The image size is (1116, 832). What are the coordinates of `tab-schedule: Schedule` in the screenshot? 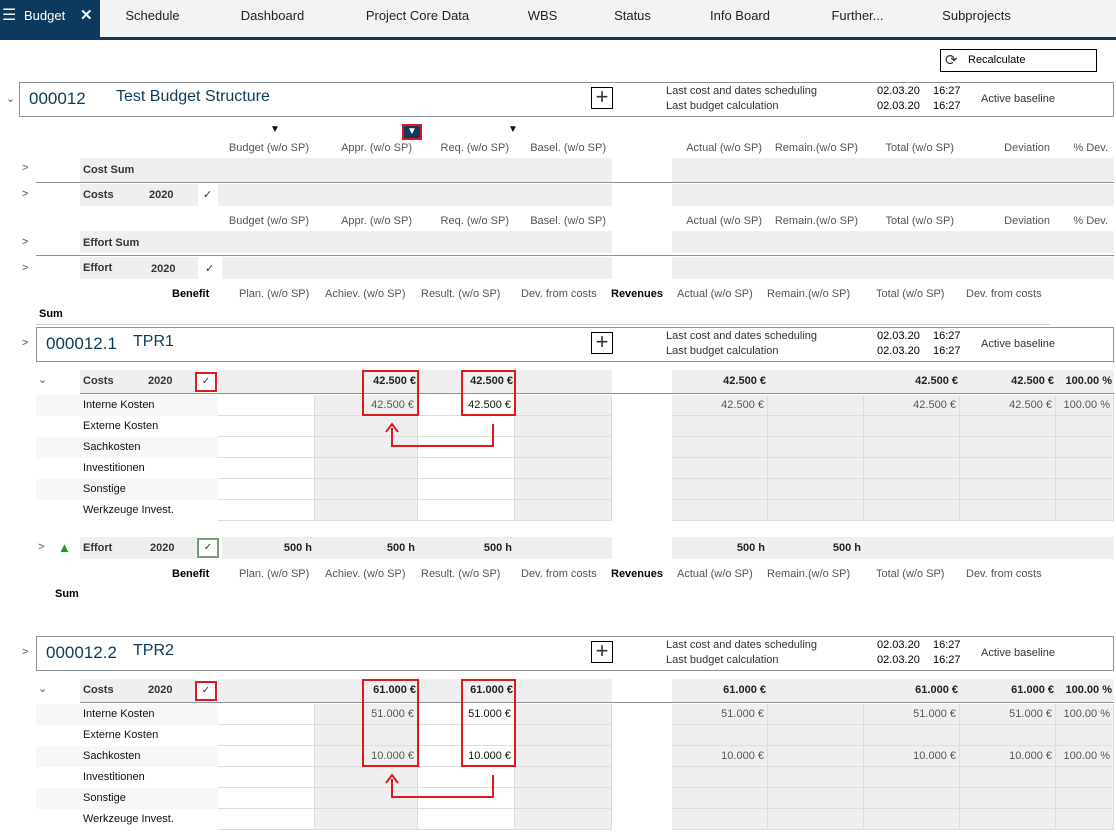 It's located at (152, 15).